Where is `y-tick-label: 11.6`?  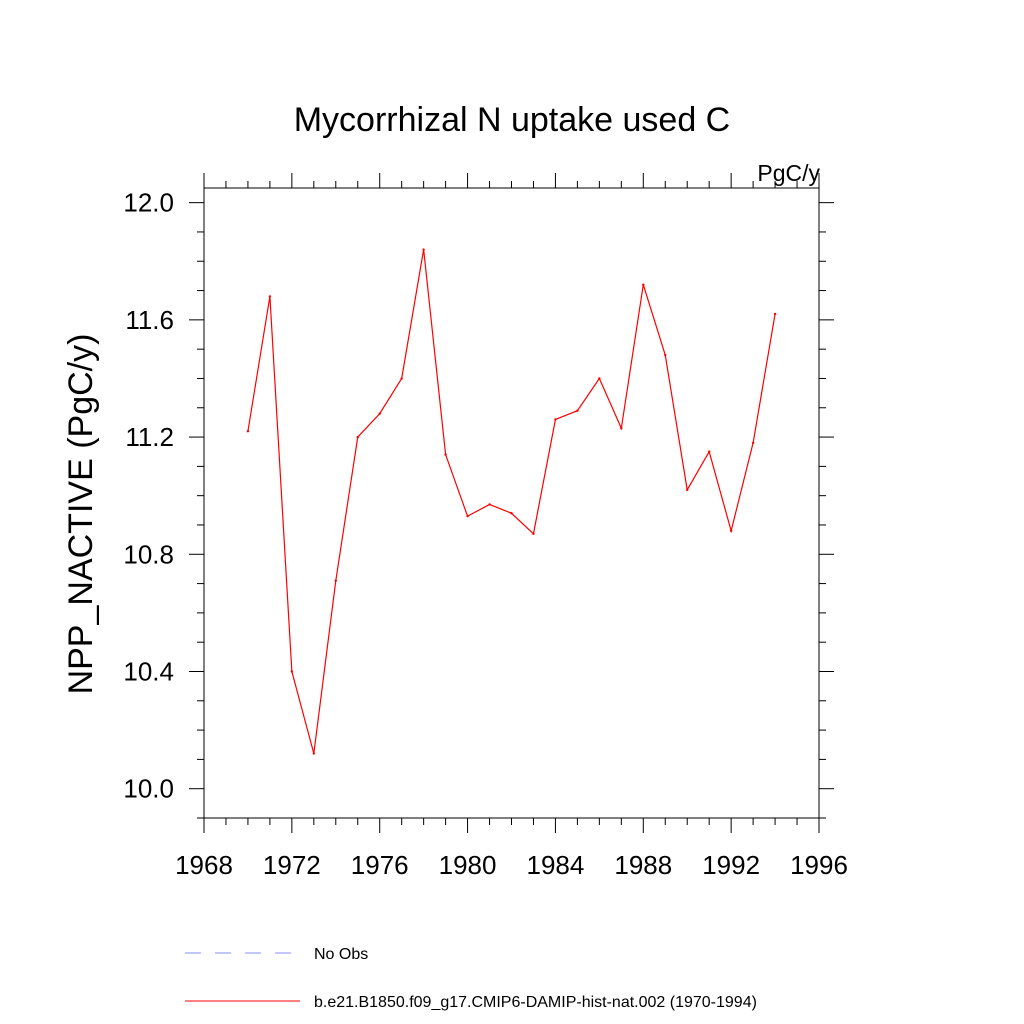 y-tick-label: 11.6 is located at coordinates (149, 320).